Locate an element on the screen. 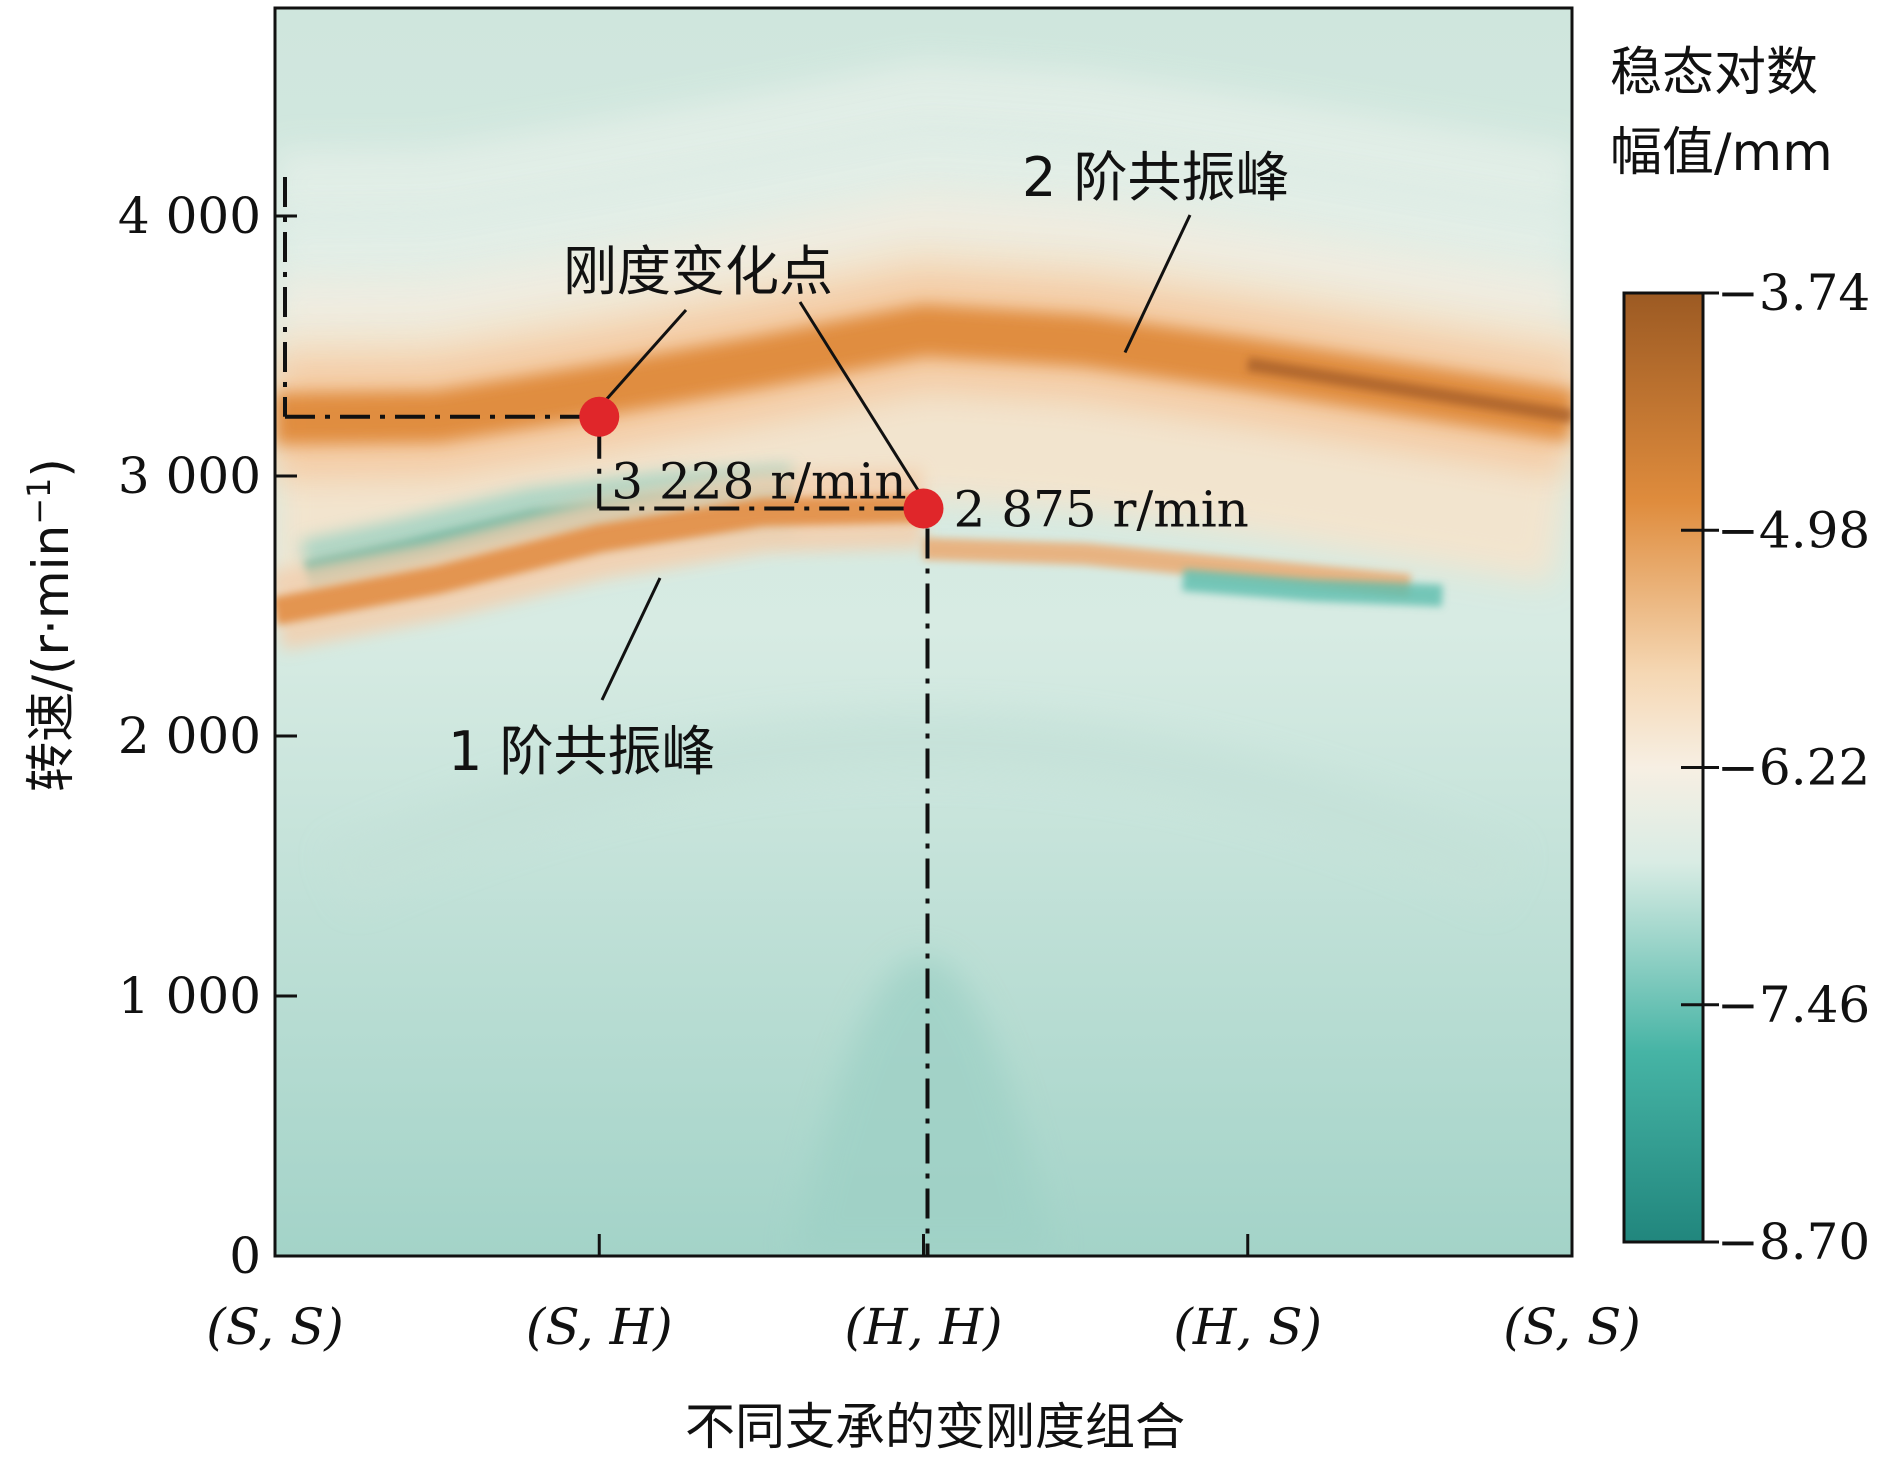 This screenshot has width=1884, height=1465. x-tick-label: (H, S) is located at coordinates (1247, 1327).